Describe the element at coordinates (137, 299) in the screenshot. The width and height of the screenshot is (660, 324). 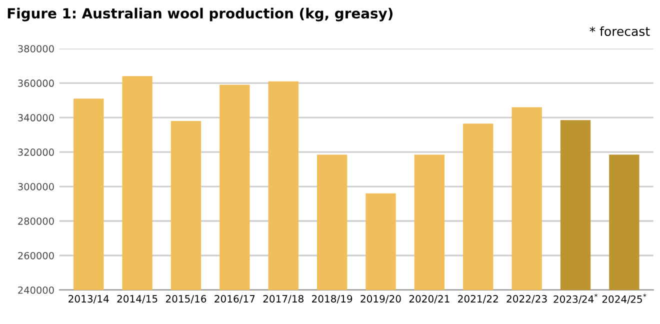
I see `x-tick-label: 2014/15` at that location.